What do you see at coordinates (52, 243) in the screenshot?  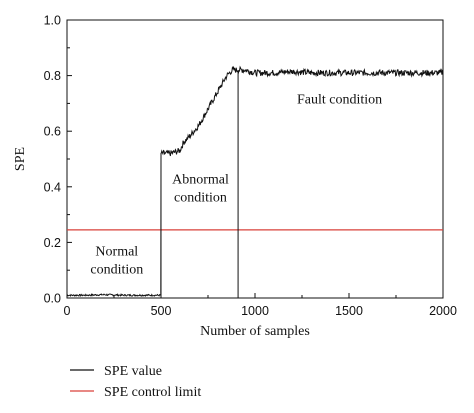 I see `y-tick-label: 0.2` at bounding box center [52, 243].